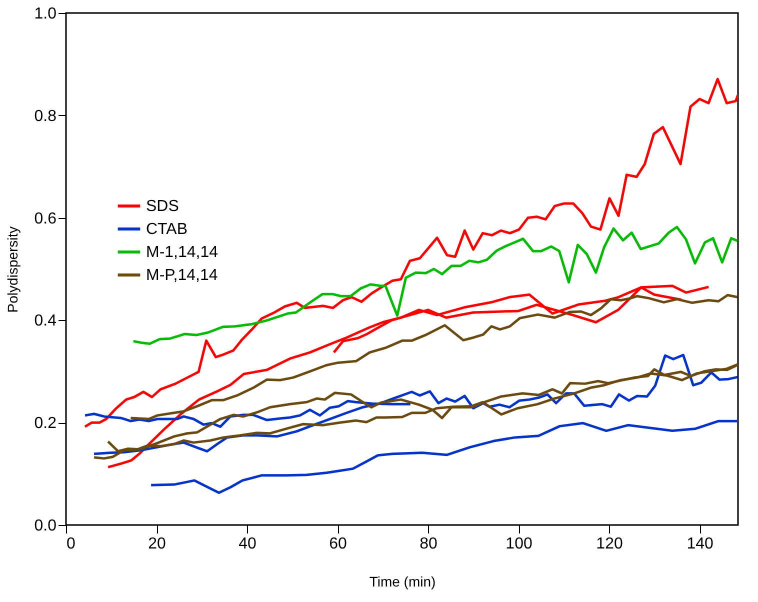  What do you see at coordinates (338, 544) in the screenshot?
I see `x-tick-label: 60` at bounding box center [338, 544].